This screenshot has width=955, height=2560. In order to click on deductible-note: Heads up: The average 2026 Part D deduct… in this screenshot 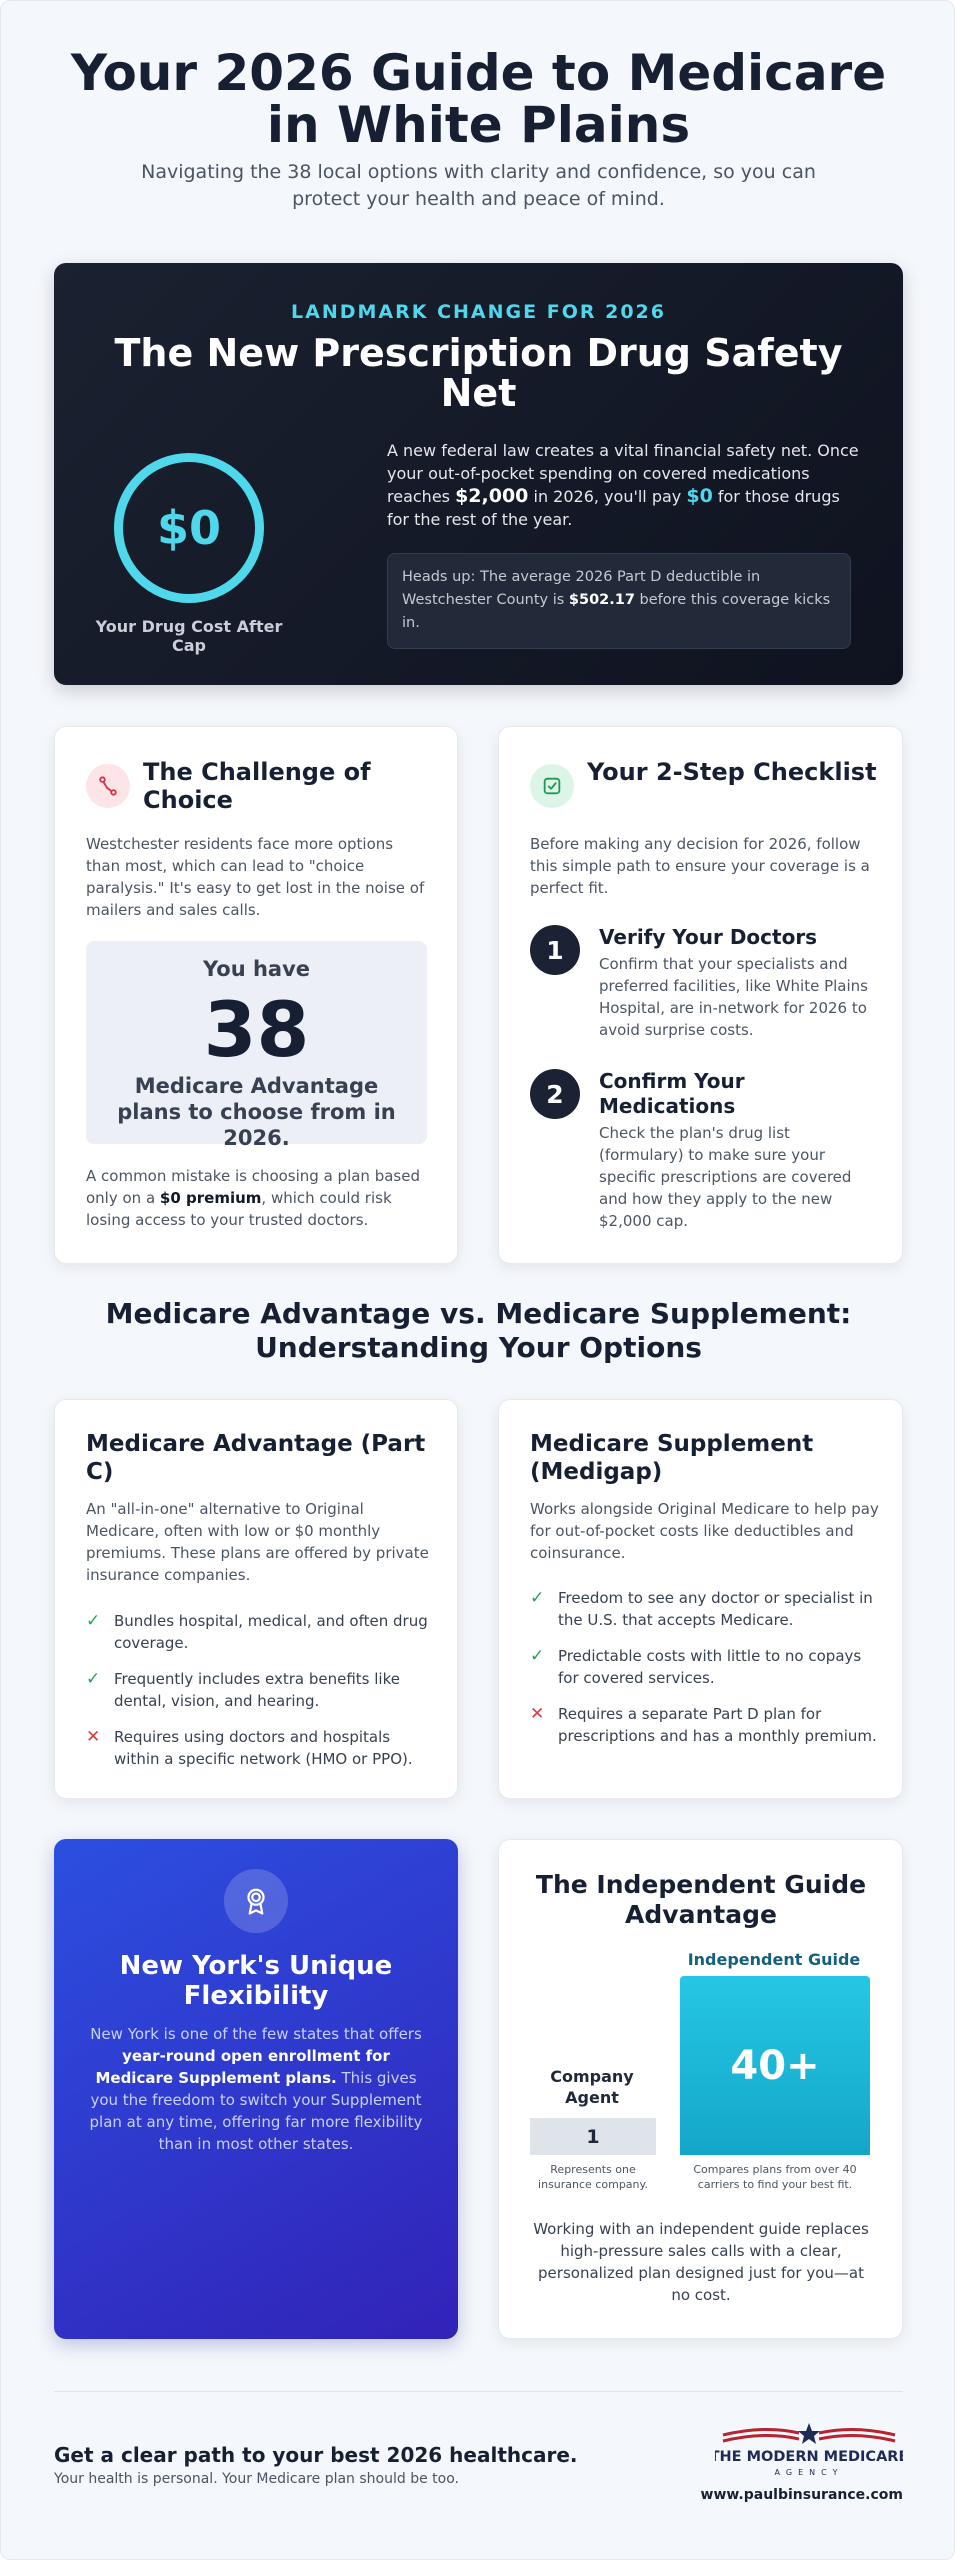, I will do `click(619, 601)`.